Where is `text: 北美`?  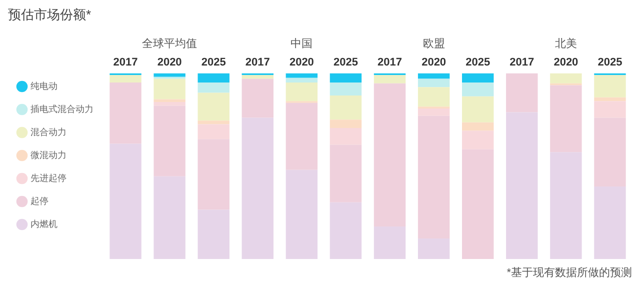
text: 北美 is located at coordinates (565, 43).